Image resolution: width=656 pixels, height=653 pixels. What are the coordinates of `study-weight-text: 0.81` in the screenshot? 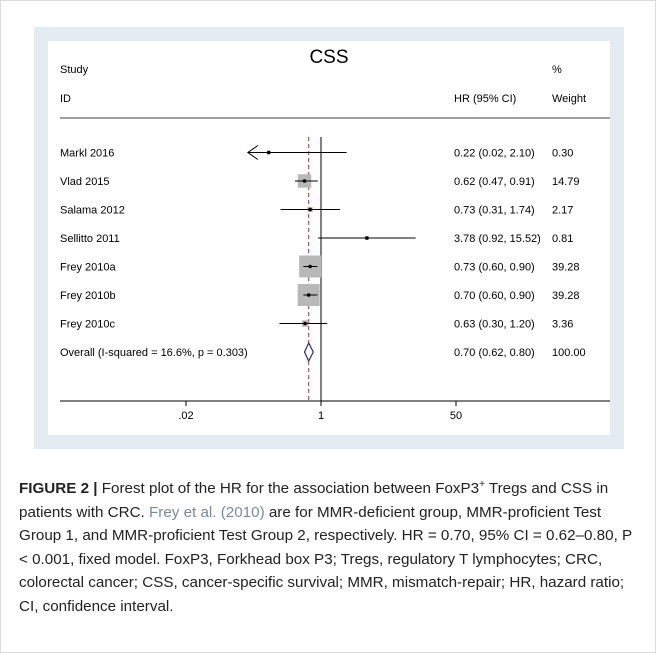 It's located at (562, 239).